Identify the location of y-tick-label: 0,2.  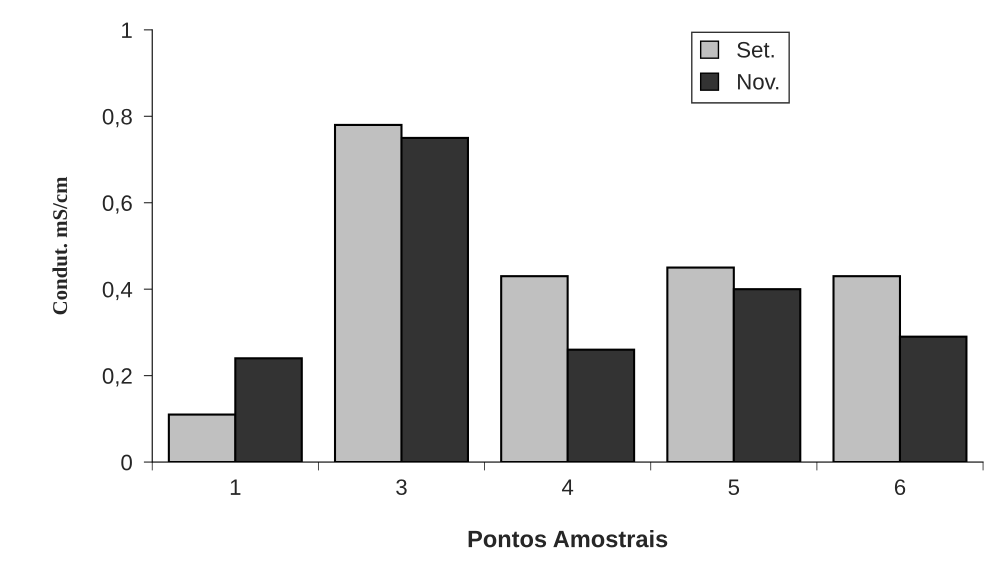
(117, 377).